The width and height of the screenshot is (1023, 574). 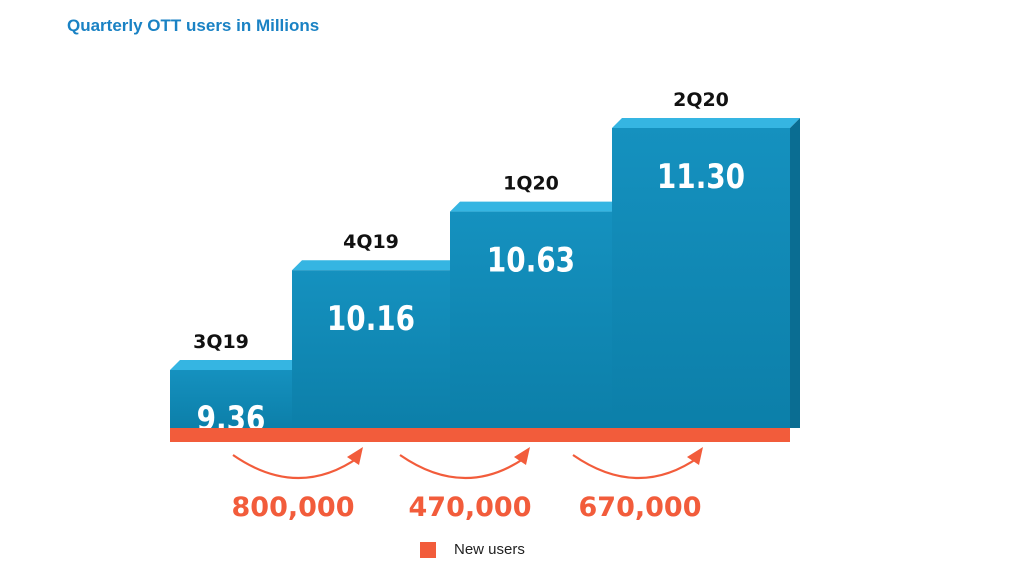 I want to click on increment-label-1: 800,000, so click(x=293, y=507).